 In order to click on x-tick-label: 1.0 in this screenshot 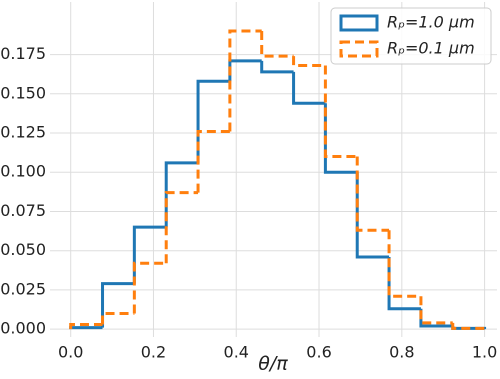, I will do `click(484, 352)`.